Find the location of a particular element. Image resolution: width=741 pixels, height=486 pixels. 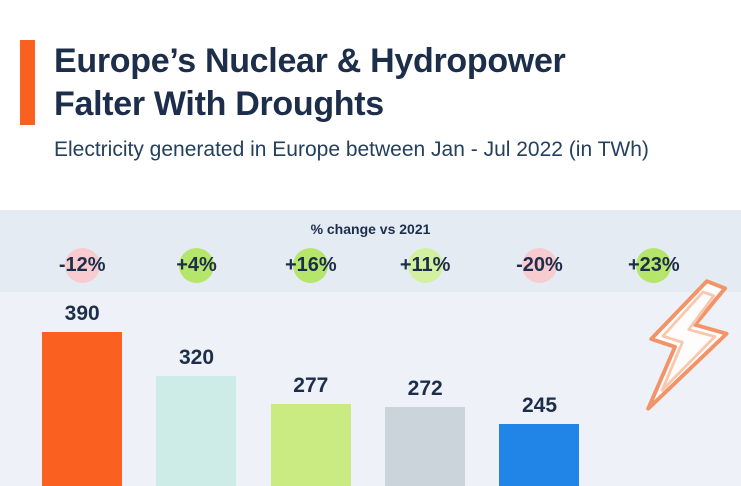

bar-value-label: 320 is located at coordinates (196, 357).